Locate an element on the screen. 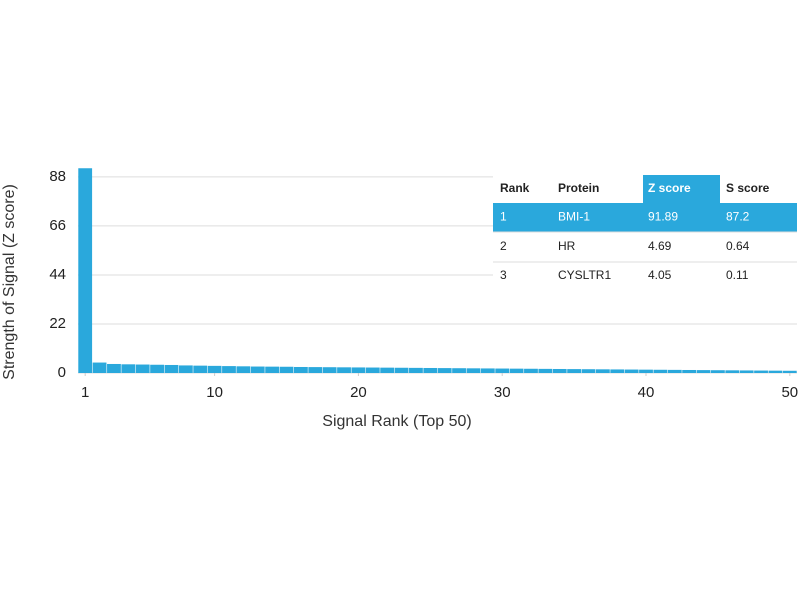 Image resolution: width=800 pixels, height=600 pixels. y-tick-label: 66 is located at coordinates (57, 225).